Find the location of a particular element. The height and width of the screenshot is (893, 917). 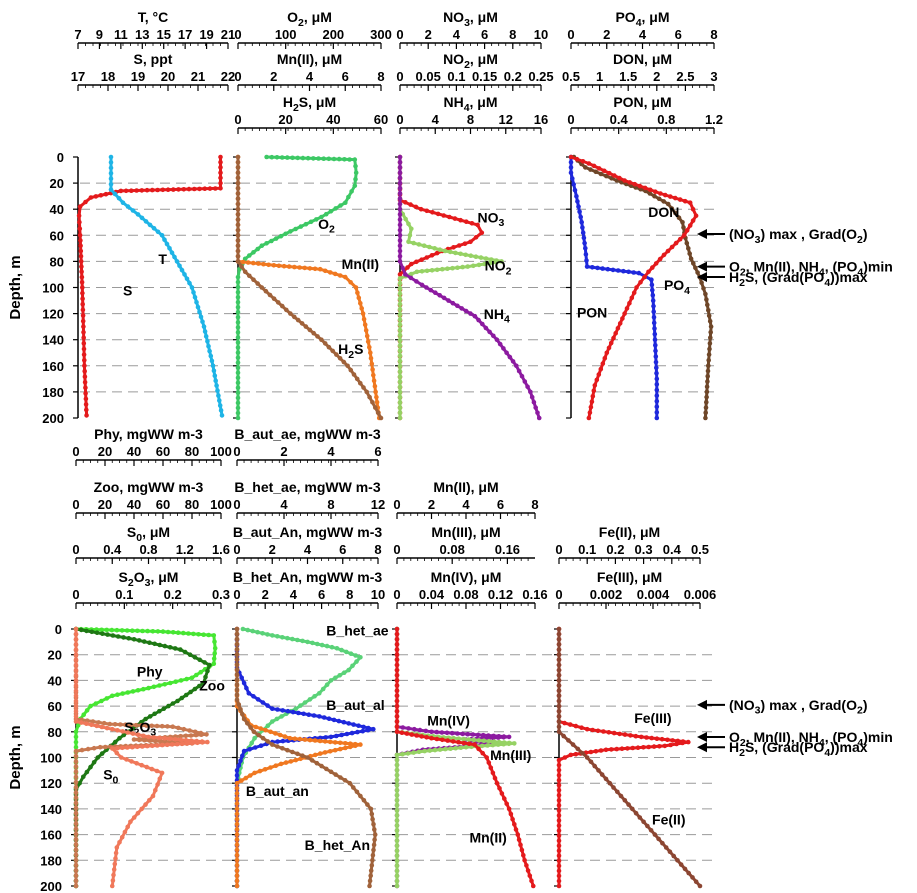

depth-axis-title: Depth, m is located at coordinates (15, 757).